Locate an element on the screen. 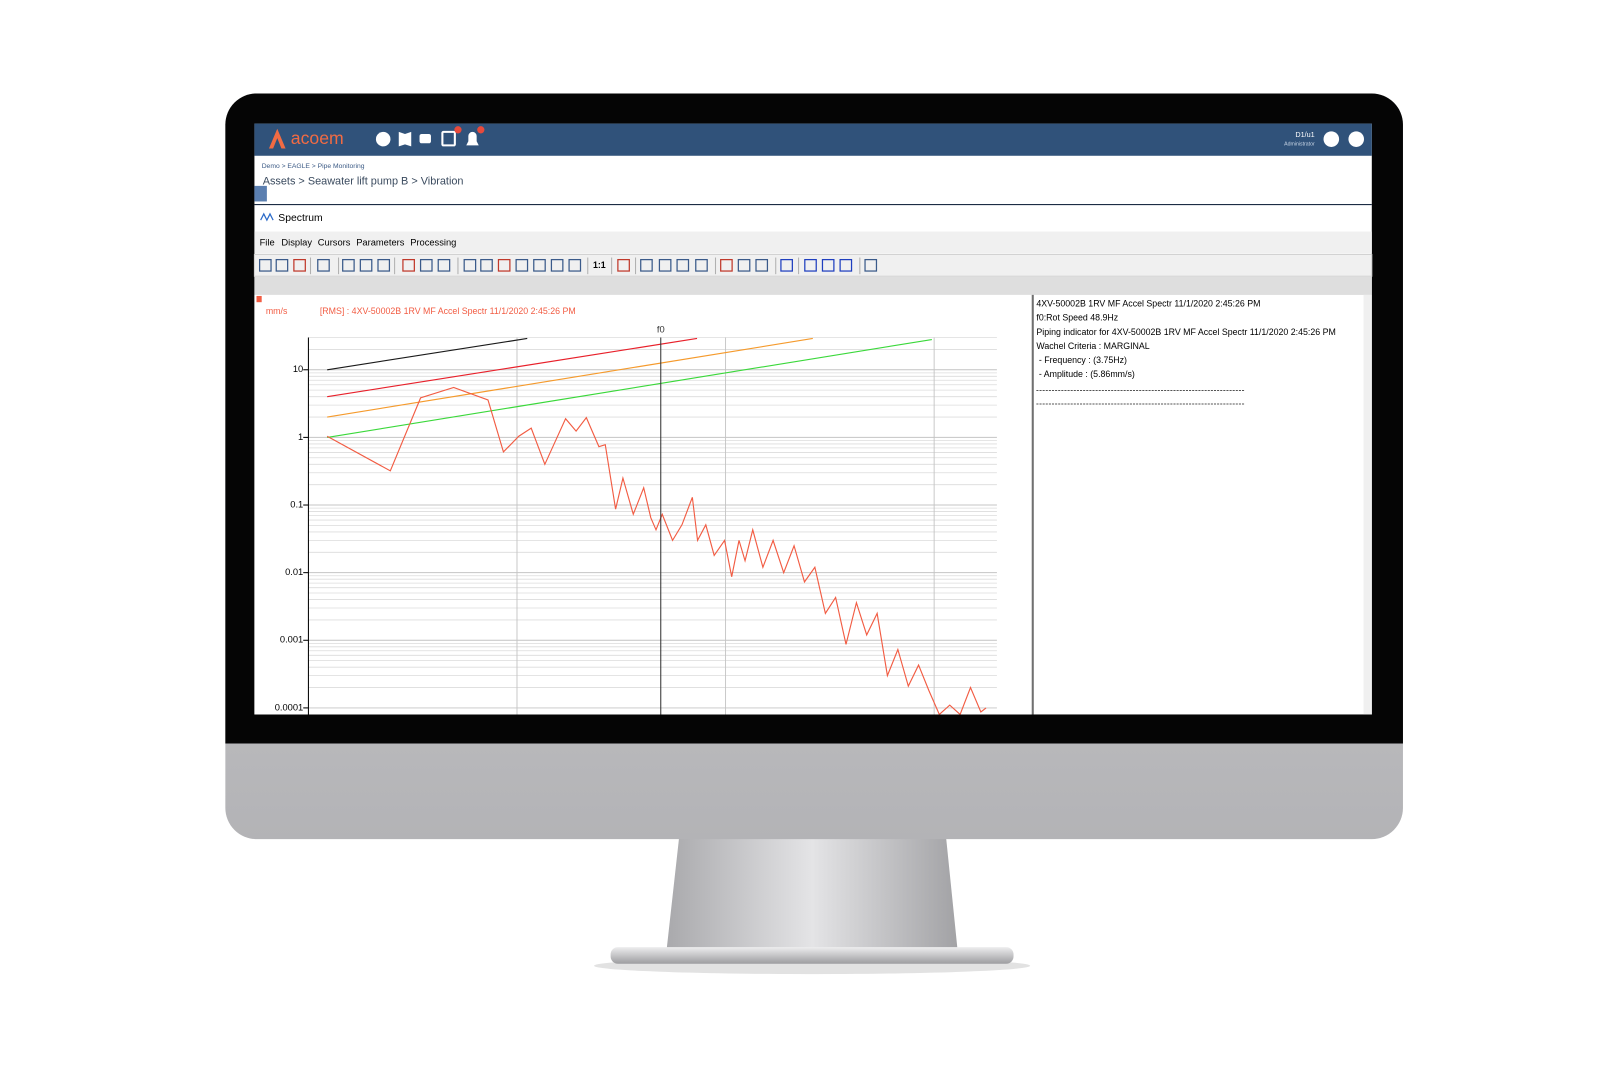  toolbar-icons is located at coordinates (568, 266).